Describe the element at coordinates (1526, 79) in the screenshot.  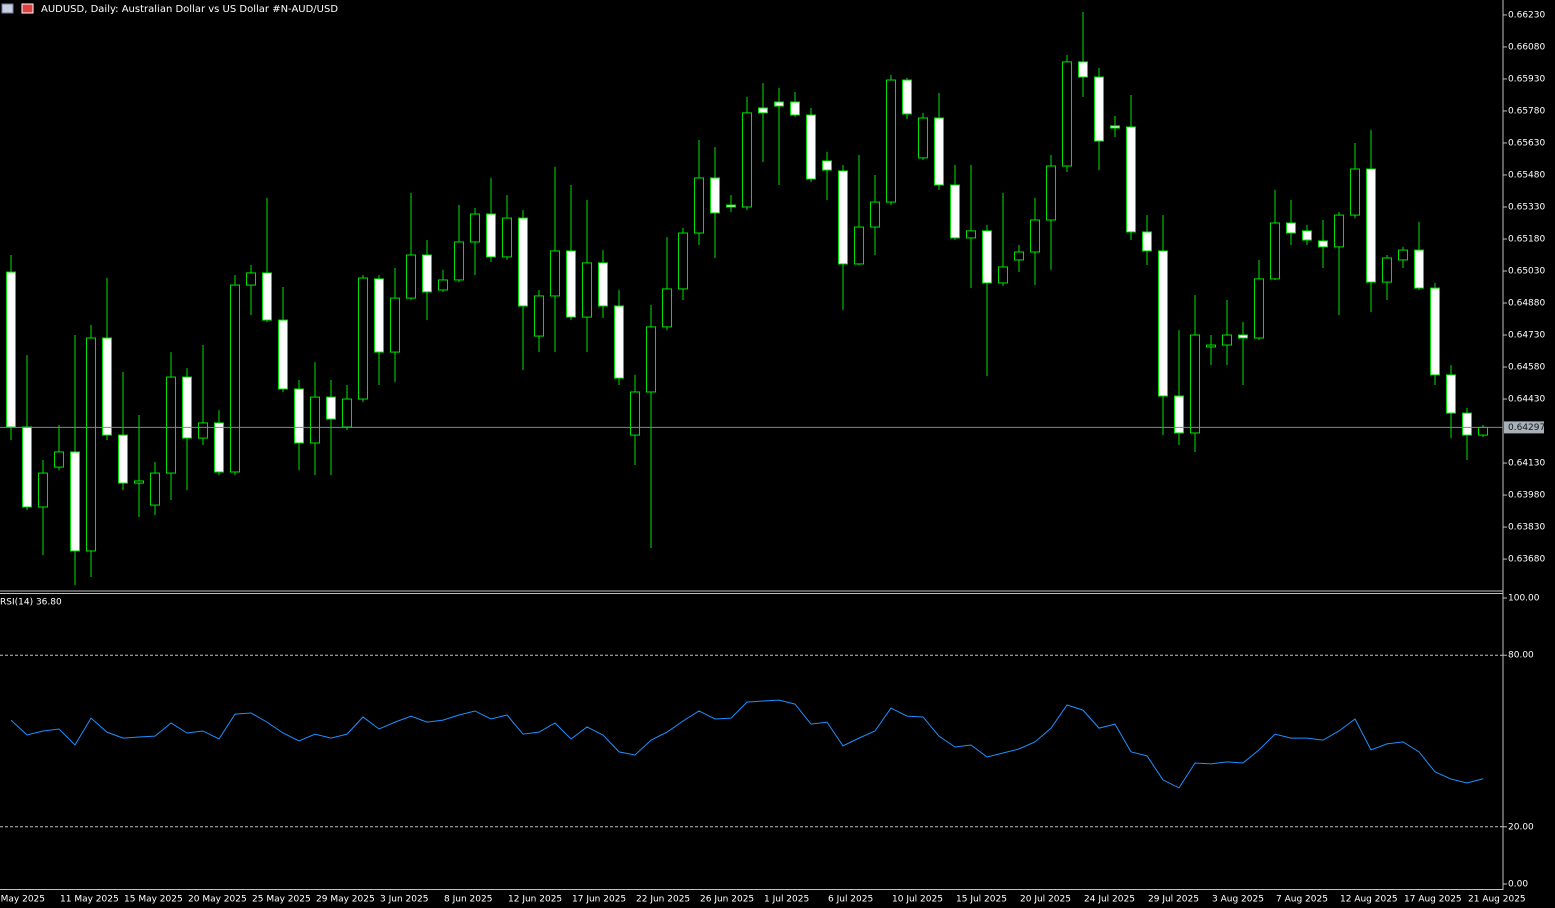
I see `y-tick-label: 0.65930` at that location.